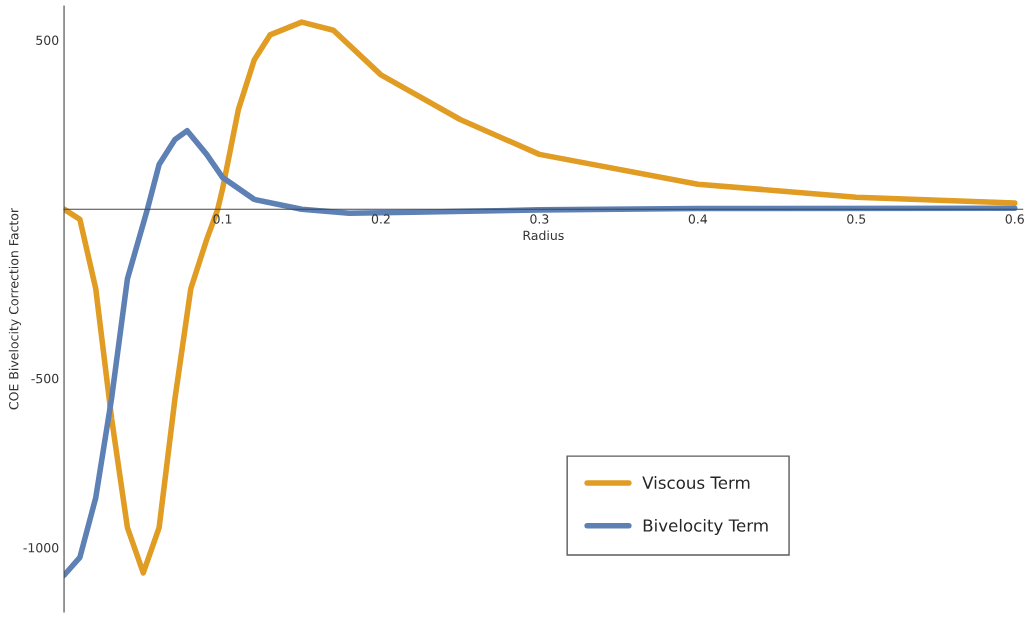  I want to click on x-tick-label: 0.2, so click(380, 219).